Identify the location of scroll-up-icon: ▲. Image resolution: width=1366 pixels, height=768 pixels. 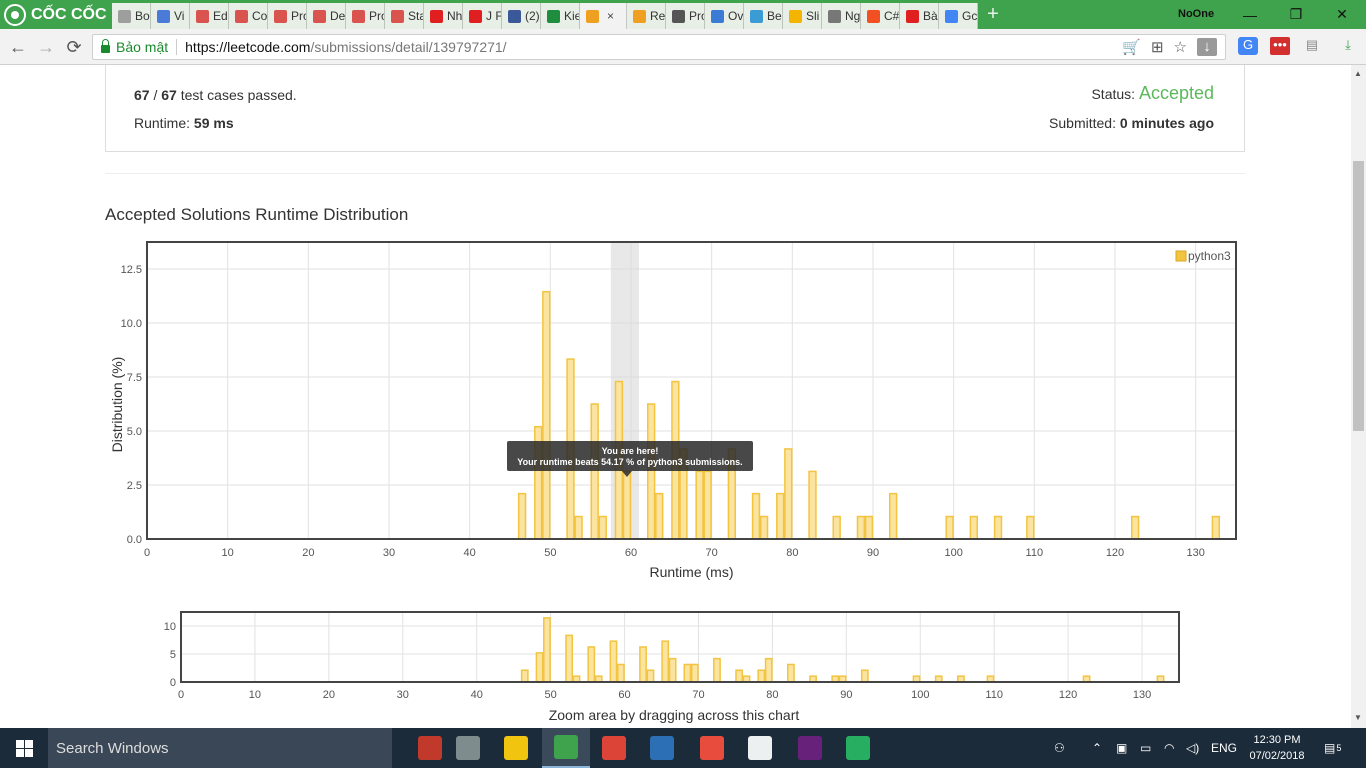
(1358, 73).